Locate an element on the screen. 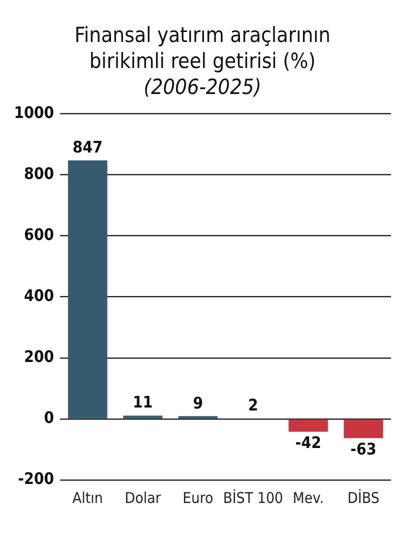 Image resolution: width=405 pixels, height=534 pixels. x-tick-label: Altın is located at coordinates (87, 497).